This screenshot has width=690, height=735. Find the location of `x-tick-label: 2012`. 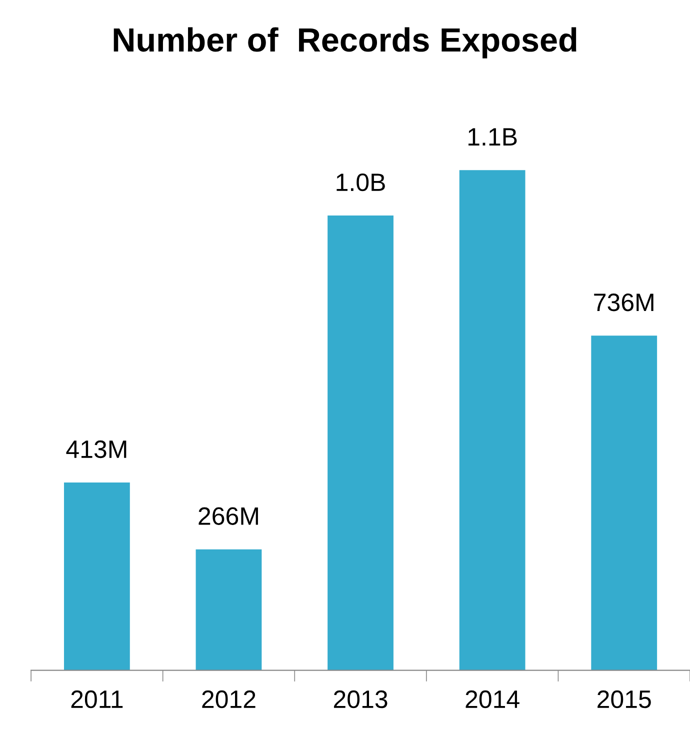

x-tick-label: 2012 is located at coordinates (229, 699).